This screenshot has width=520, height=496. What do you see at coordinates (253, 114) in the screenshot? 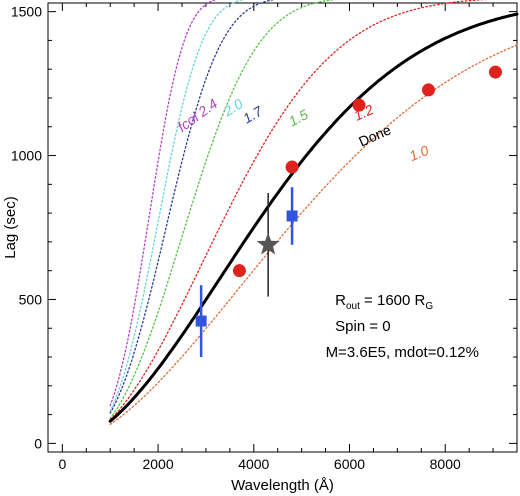
I see `curve-label: 1.7` at bounding box center [253, 114].